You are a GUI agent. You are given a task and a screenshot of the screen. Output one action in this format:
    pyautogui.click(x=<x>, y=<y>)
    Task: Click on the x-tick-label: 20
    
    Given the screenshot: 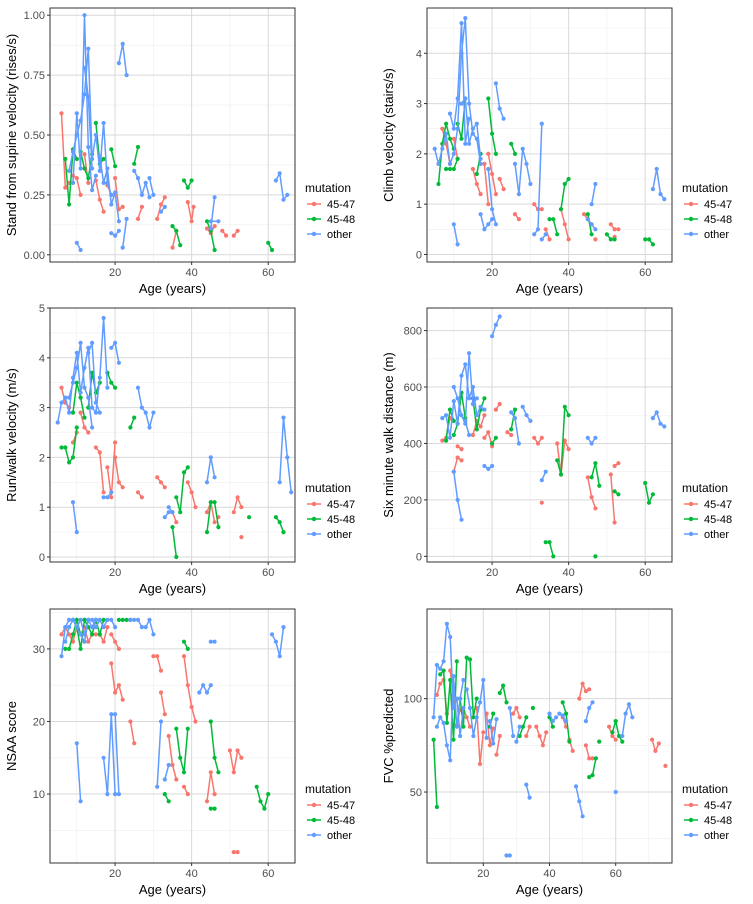 What is the action you would take?
    pyautogui.click(x=115, y=273)
    